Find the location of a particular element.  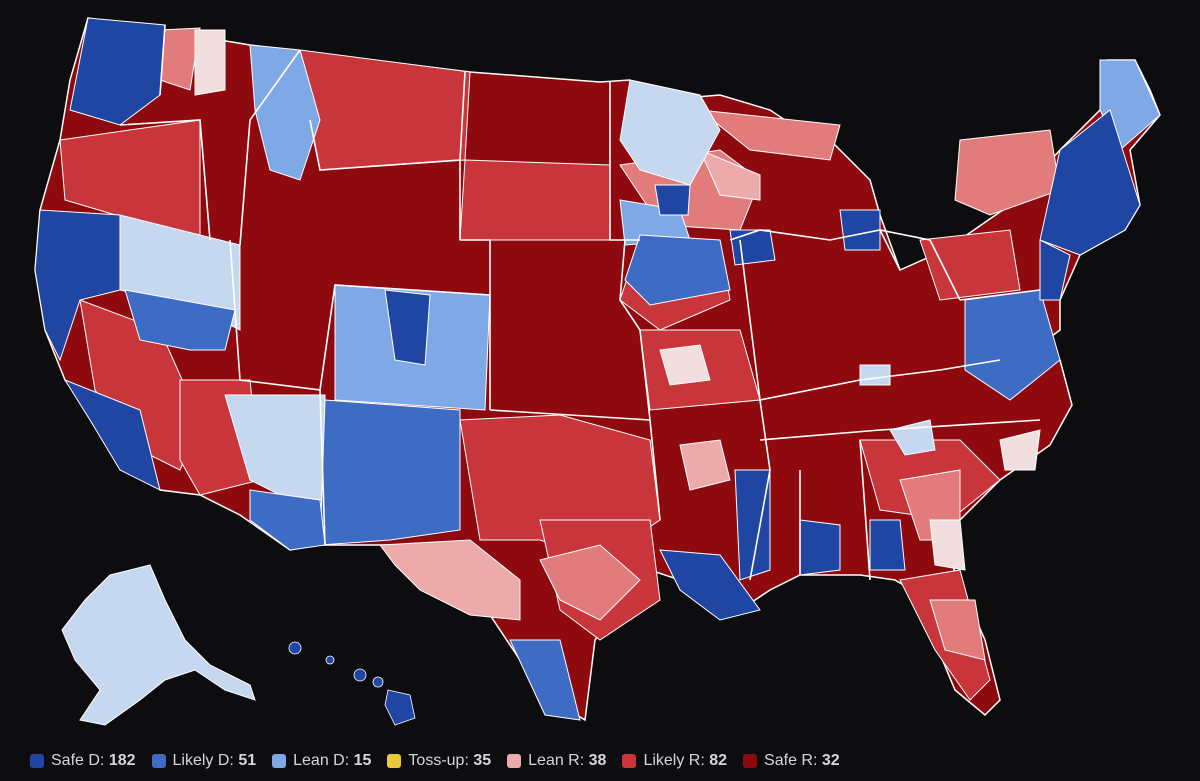

legend-item-tossup: Toss-up: 35 is located at coordinates (439, 761).